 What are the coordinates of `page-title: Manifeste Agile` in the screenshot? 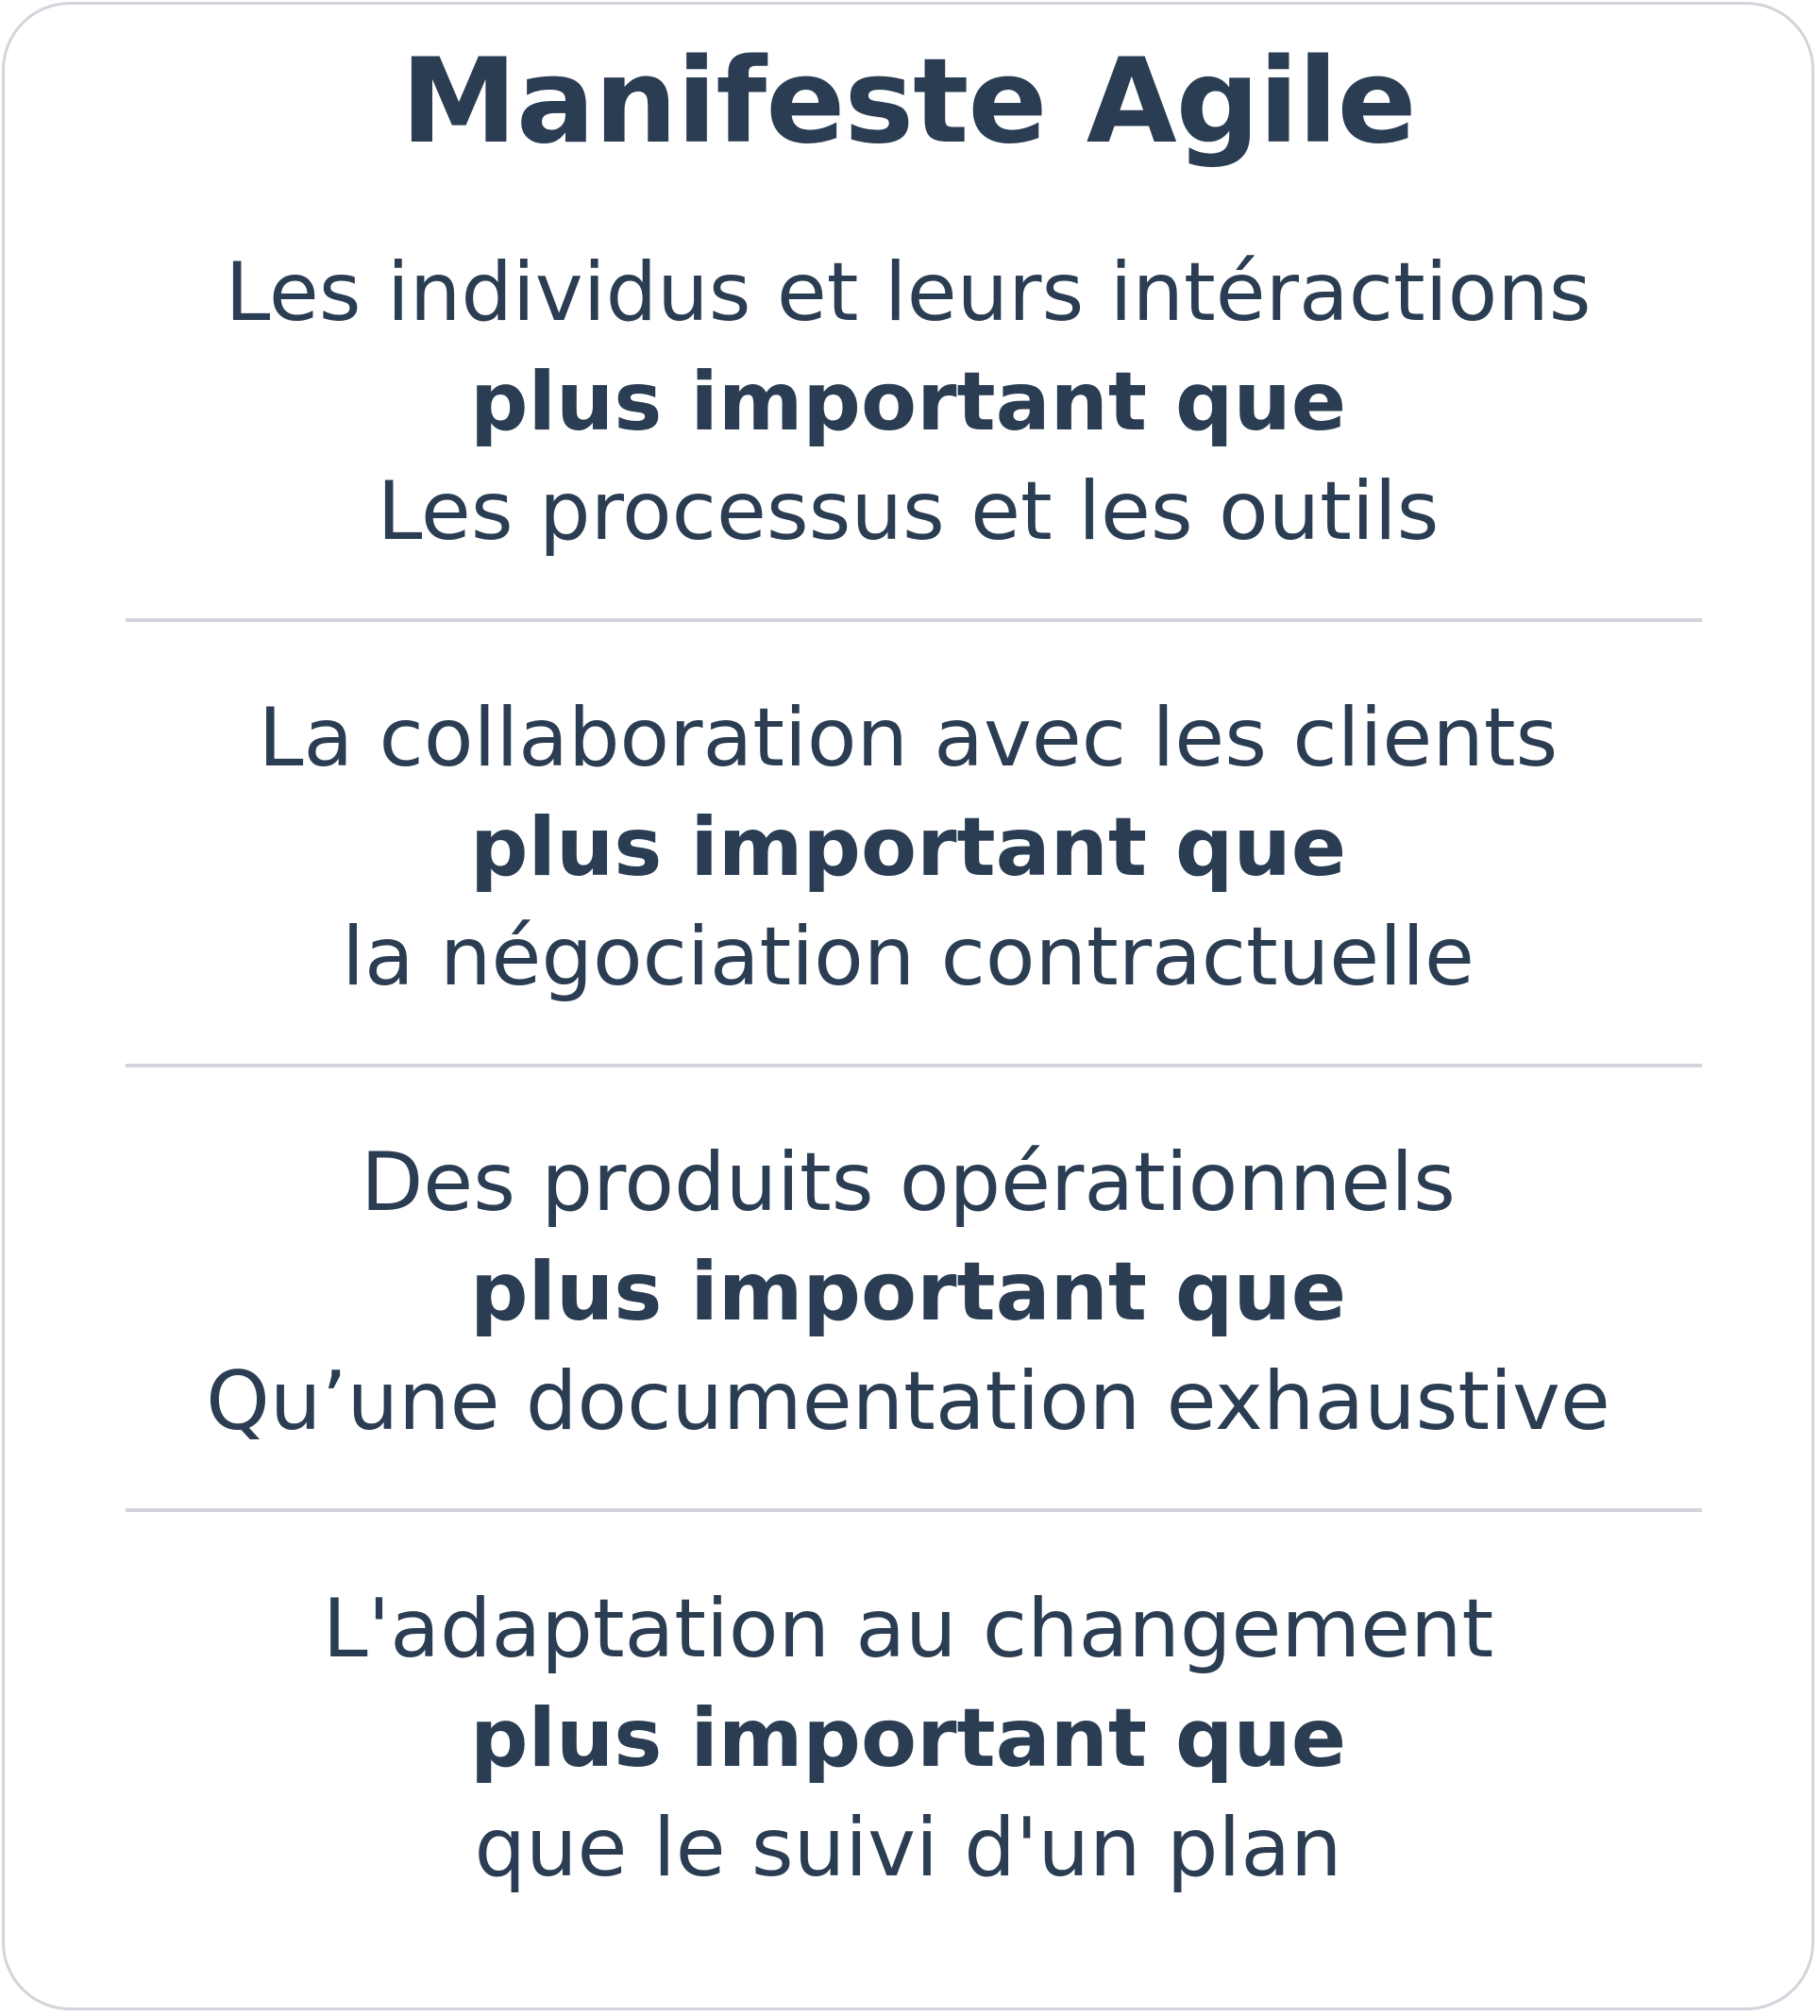 It's located at (908, 102).